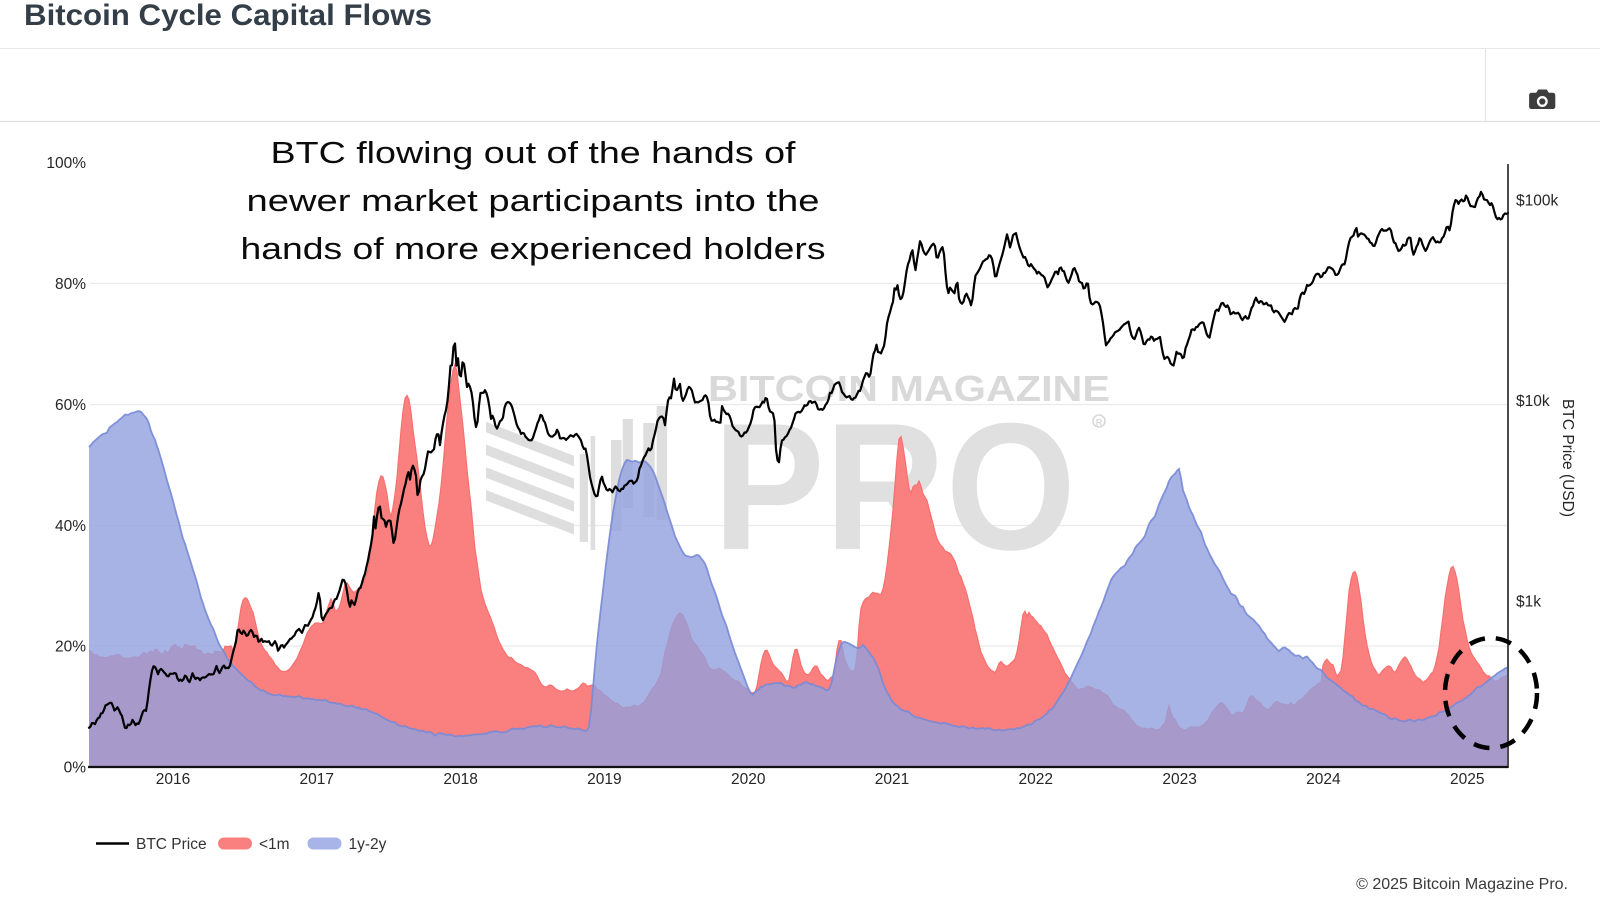 The image size is (1600, 898). What do you see at coordinates (274, 844) in the screenshot?
I see `svg-text: <1m` at bounding box center [274, 844].